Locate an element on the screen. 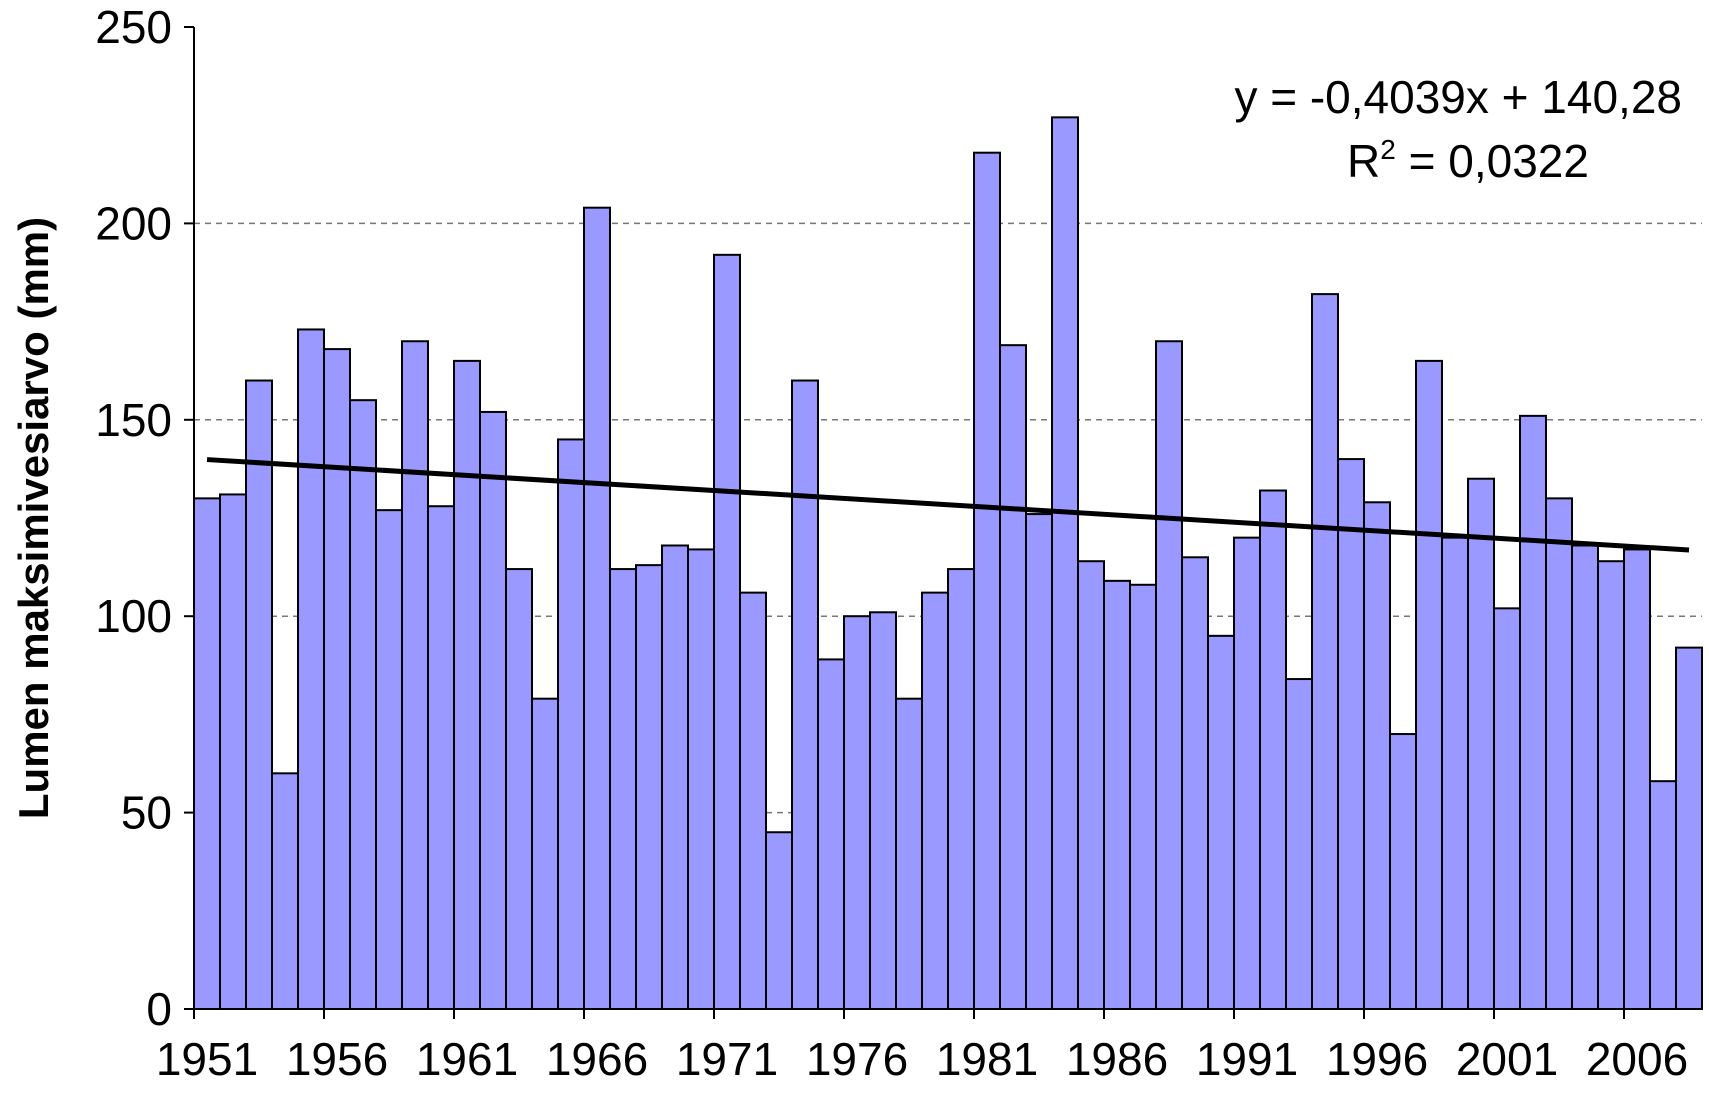 The image size is (1709, 1100). x-tick-label: 1981 is located at coordinates (987, 1059).